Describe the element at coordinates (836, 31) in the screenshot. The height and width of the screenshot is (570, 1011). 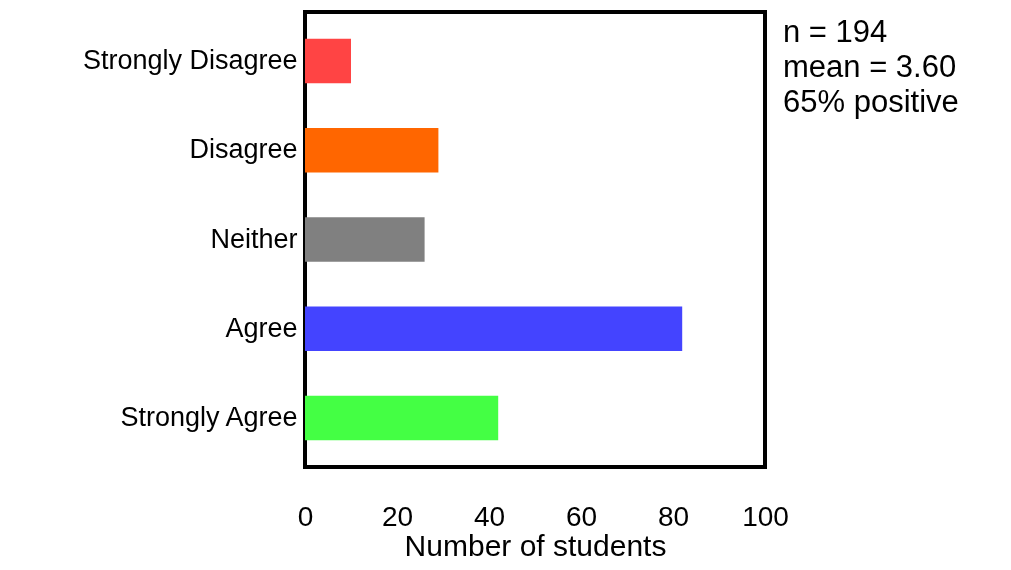
I see `text: n = 194` at that location.